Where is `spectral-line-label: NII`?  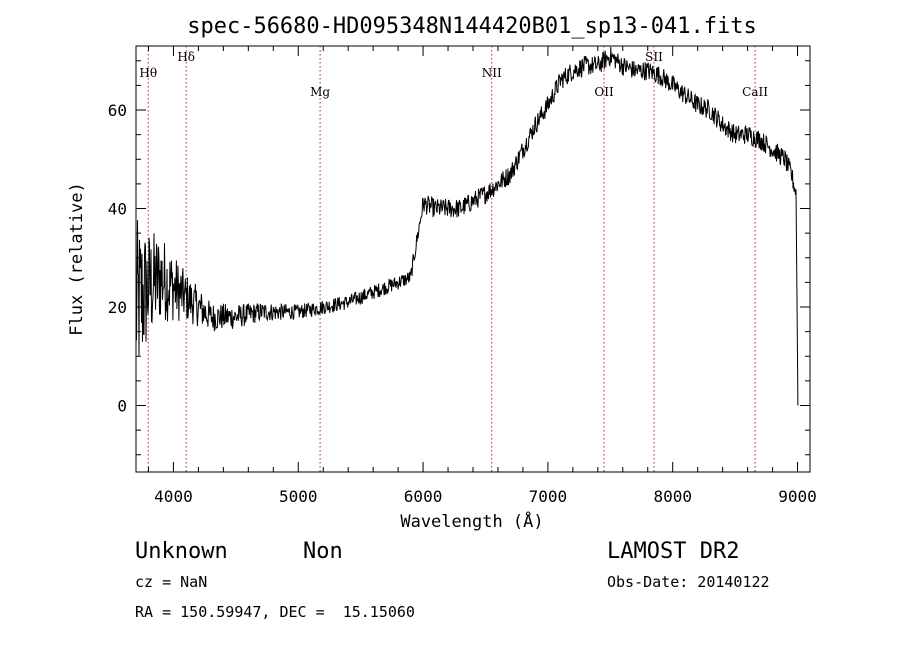 spectral-line-label: NII is located at coordinates (492, 73).